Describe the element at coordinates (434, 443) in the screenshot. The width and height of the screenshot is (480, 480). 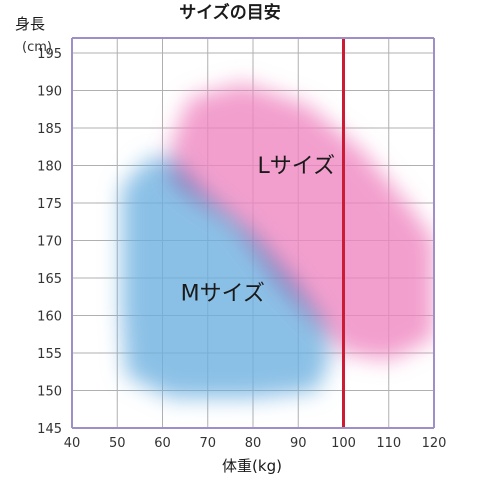
I see `x-tick-label: 120` at that location.